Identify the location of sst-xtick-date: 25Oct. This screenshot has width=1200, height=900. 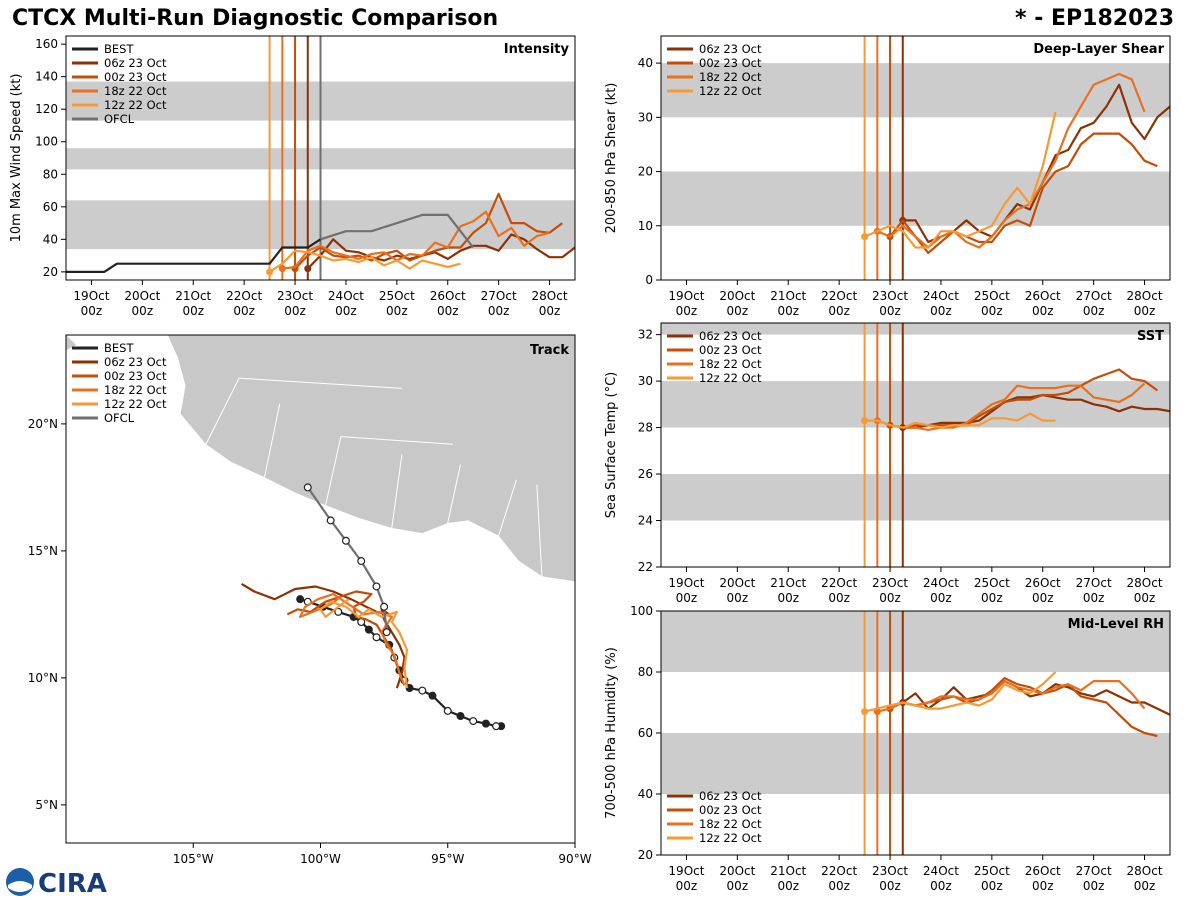
(992, 583).